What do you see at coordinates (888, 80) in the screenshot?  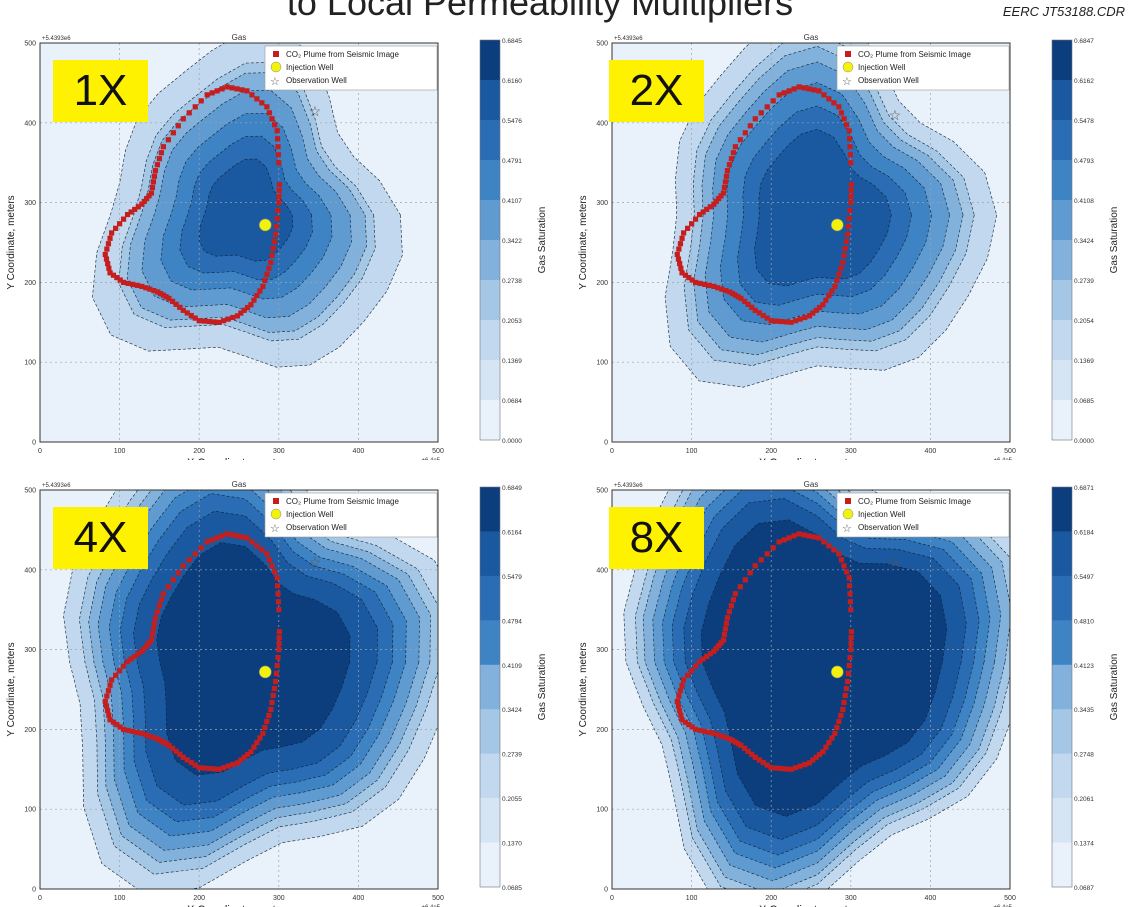 I see `legend-observation-label: Observation Well` at bounding box center [888, 80].